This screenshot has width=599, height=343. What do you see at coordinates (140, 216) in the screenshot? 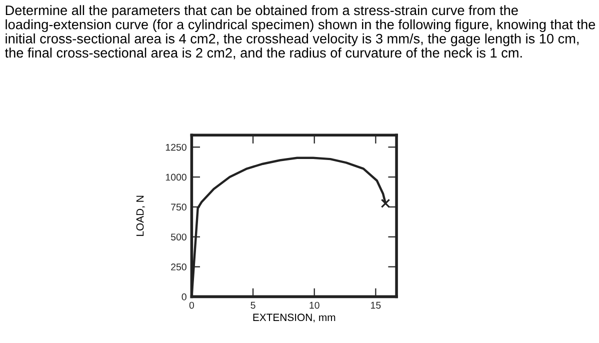
I see `y-axis-title: LOAD, N` at bounding box center [140, 216].